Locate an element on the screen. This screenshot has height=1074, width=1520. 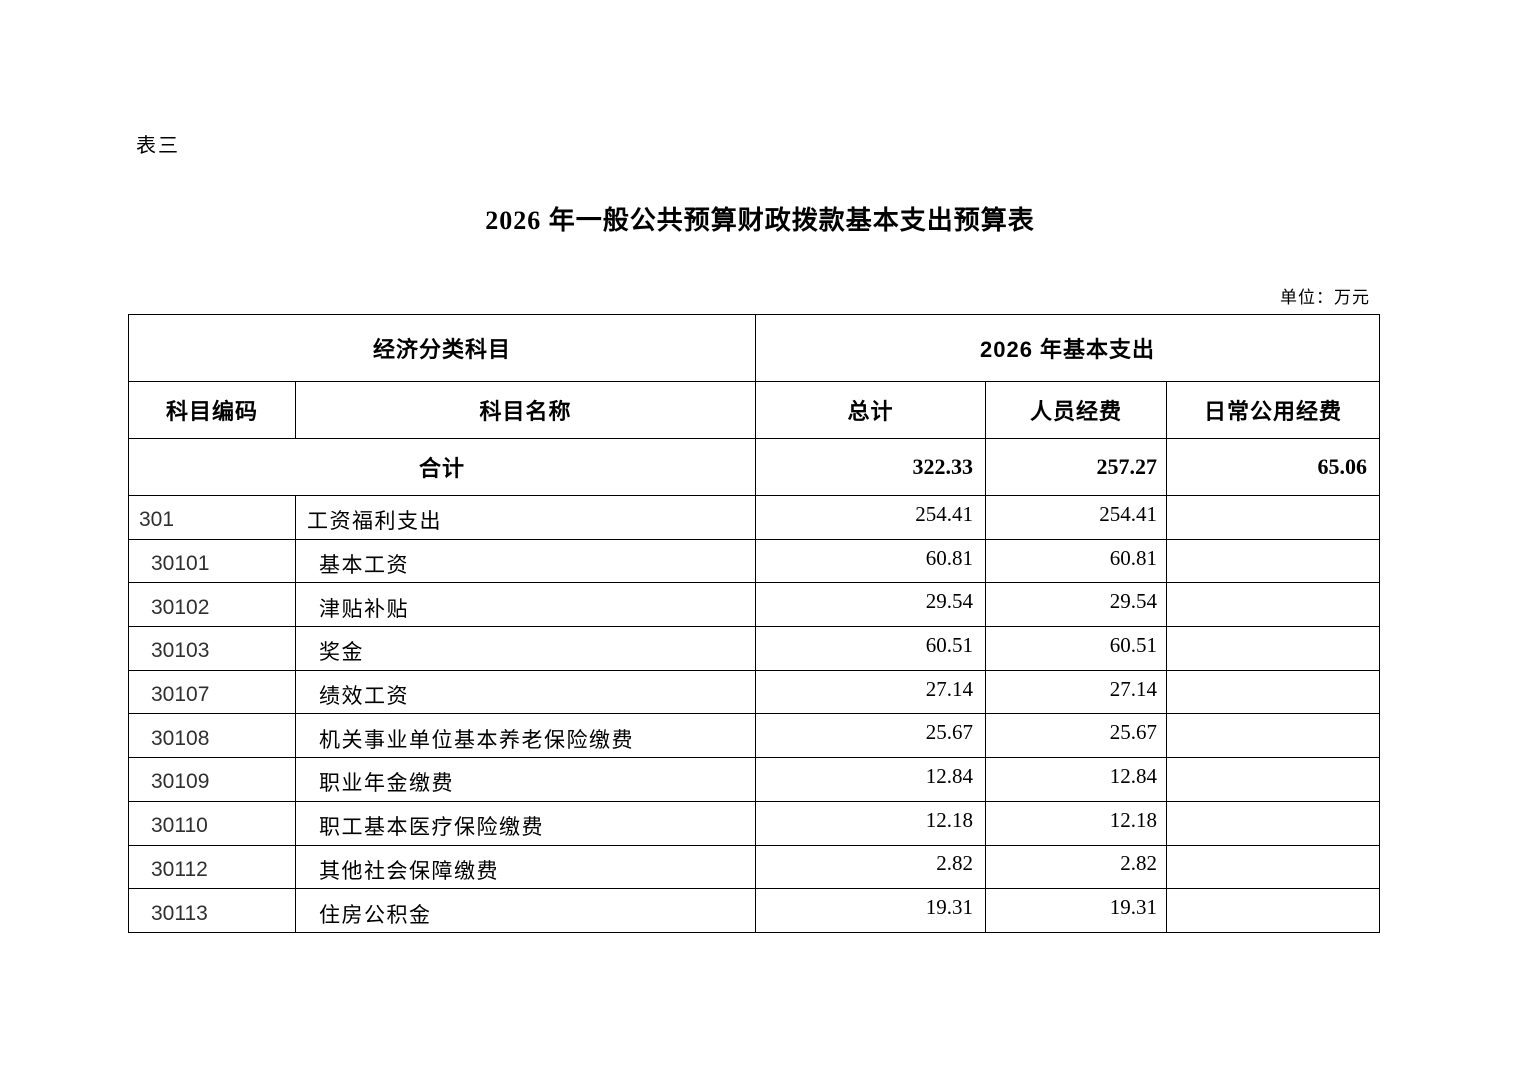
header-personnel-funds: 人员经费 is located at coordinates (1076, 410).